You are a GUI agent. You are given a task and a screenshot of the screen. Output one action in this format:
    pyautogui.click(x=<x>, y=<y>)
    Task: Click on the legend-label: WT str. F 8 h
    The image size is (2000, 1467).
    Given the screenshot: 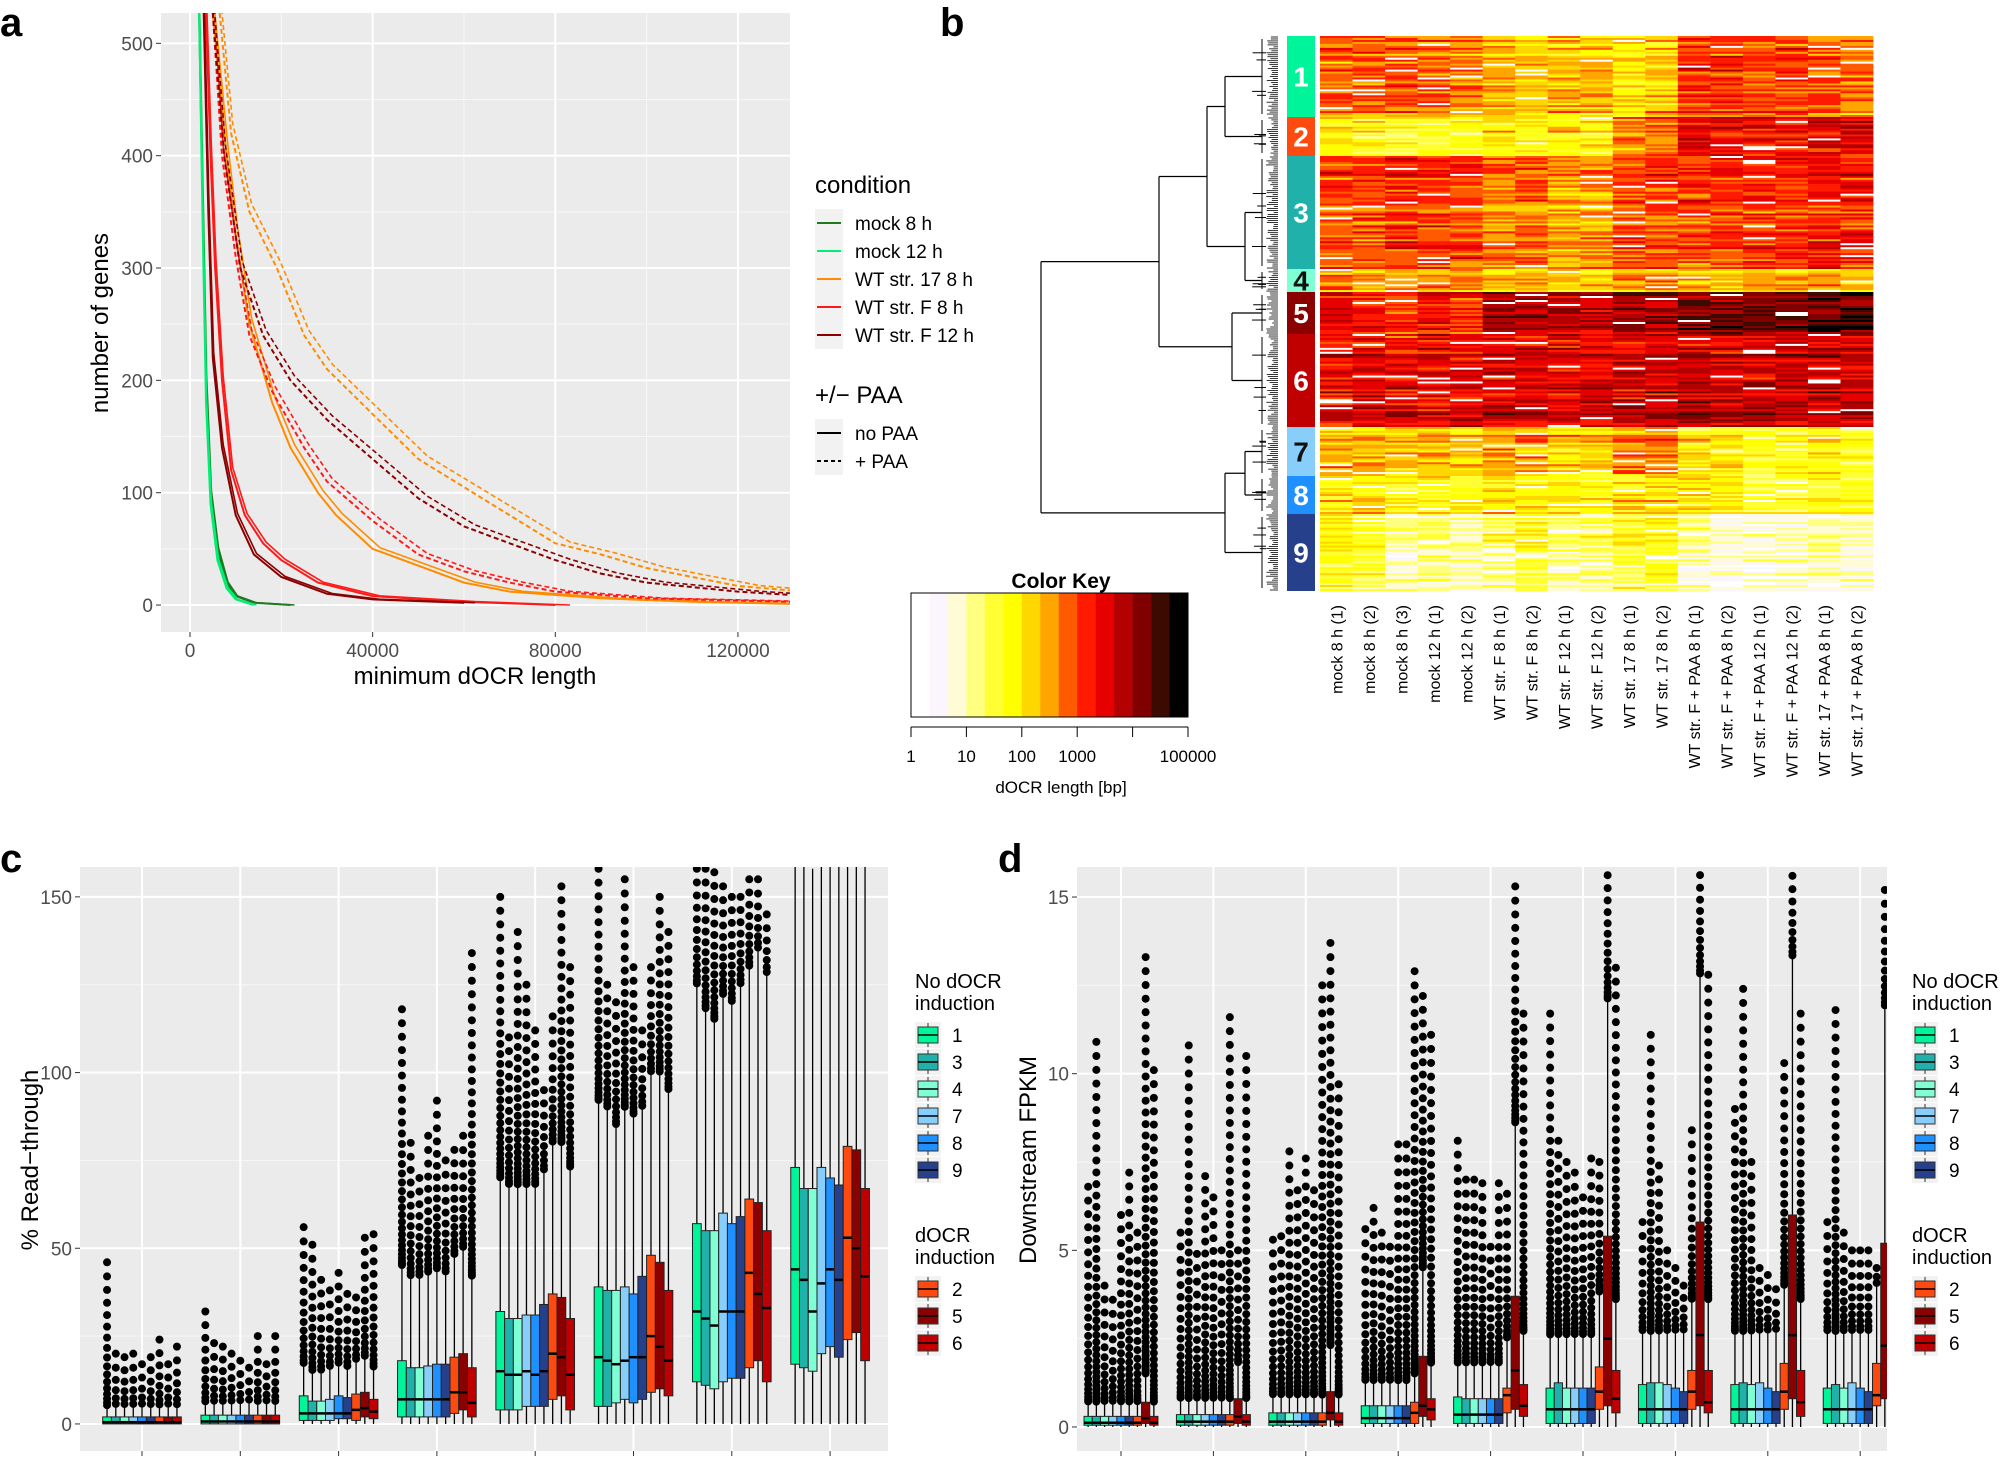 What is the action you would take?
    pyautogui.click(x=909, y=308)
    